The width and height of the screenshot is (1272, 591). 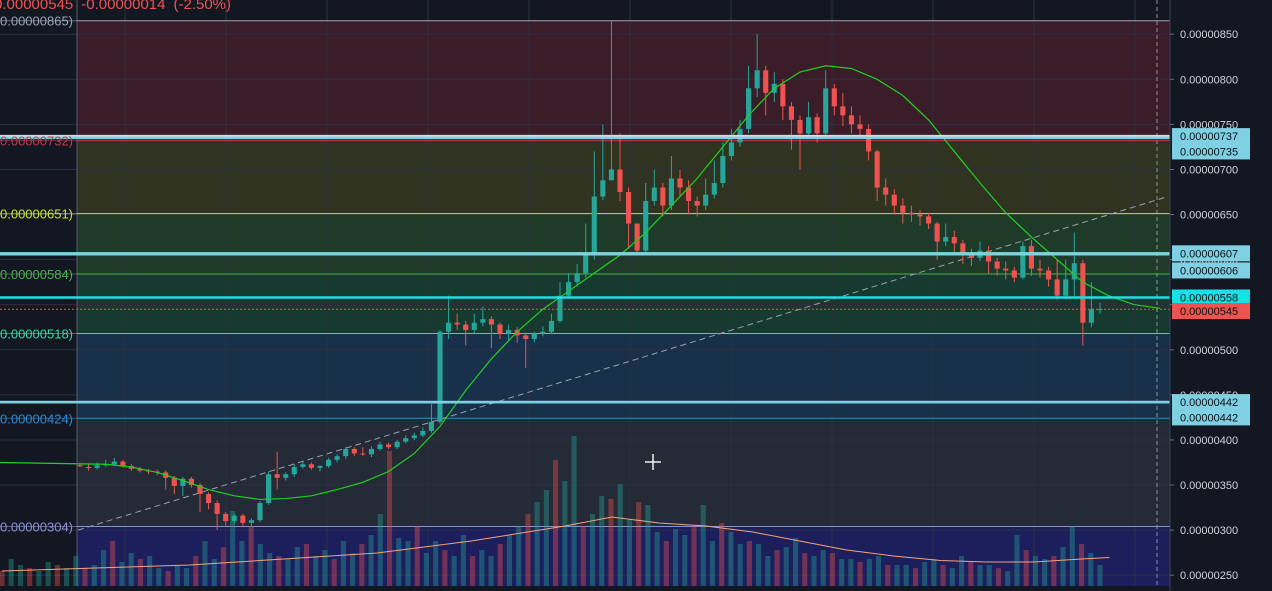 I want to click on crosshair-cursor-icon, so click(x=653, y=462).